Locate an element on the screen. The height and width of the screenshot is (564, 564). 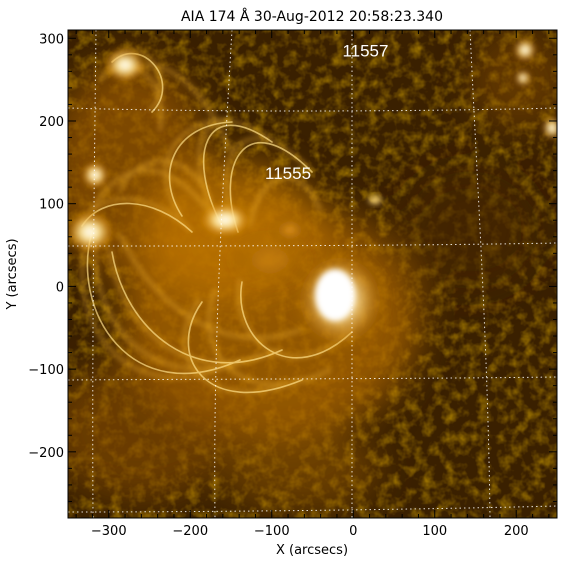
y-tick-label: 0 is located at coordinates (60, 287).